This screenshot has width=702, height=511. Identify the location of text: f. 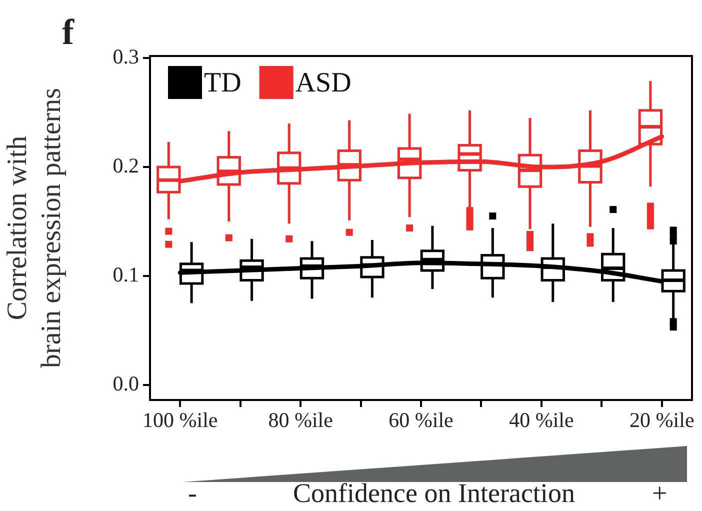
(68, 32).